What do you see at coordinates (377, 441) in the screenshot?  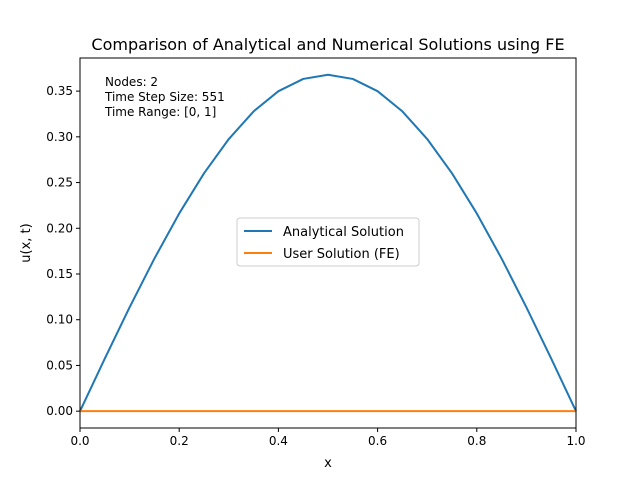 I see `x-tick-label: 0.6` at bounding box center [377, 441].